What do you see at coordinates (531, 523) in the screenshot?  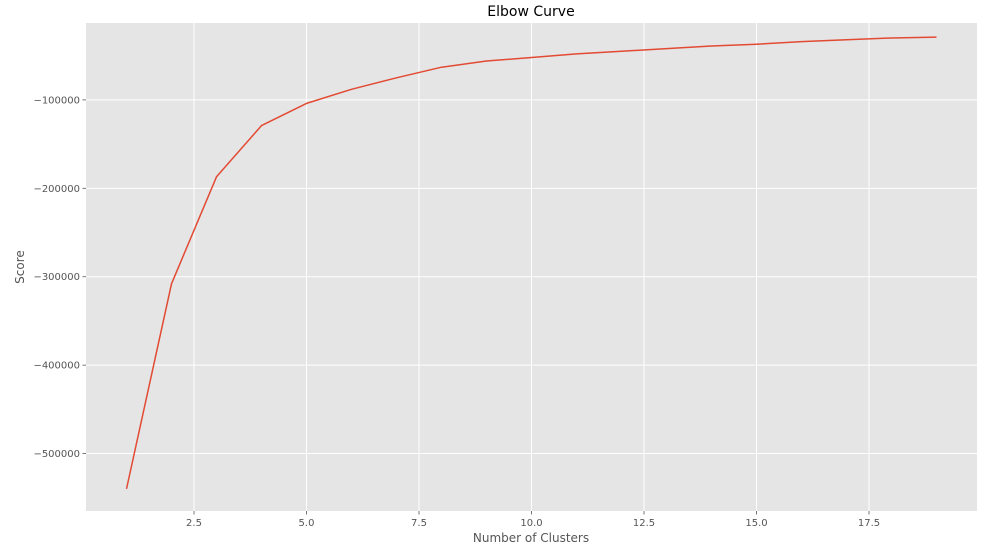 I see `x-tick-label: 10.0` at bounding box center [531, 523].